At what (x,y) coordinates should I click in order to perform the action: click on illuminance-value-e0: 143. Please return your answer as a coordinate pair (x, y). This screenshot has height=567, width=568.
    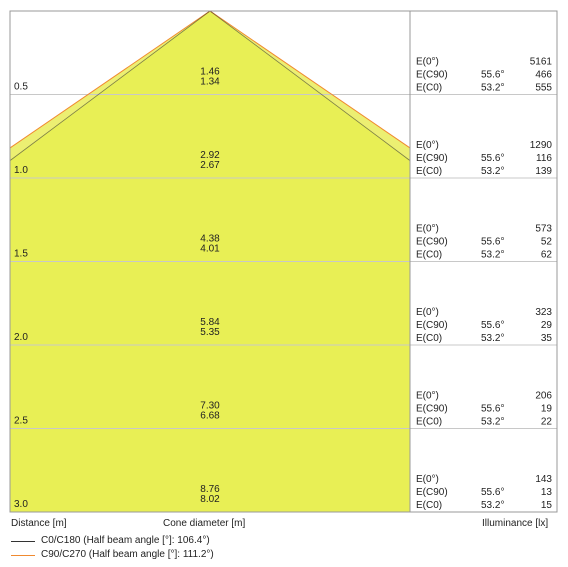
    Looking at the image, I should click on (543, 479).